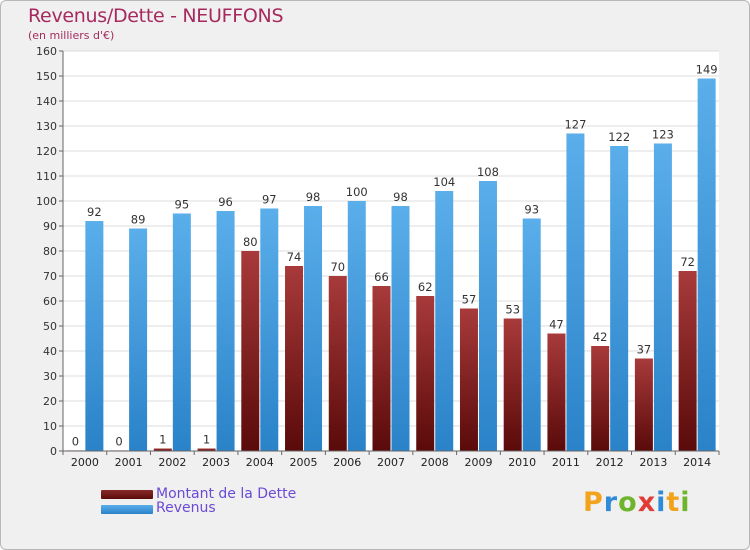 The width and height of the screenshot is (750, 550). Describe the element at coordinates (381, 277) in the screenshot. I see `data-label-debt: 66` at that location.